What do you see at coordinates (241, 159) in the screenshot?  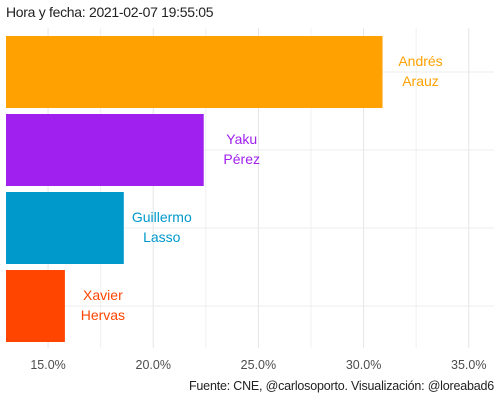 I see `bar-label: Pérez` at bounding box center [241, 159].